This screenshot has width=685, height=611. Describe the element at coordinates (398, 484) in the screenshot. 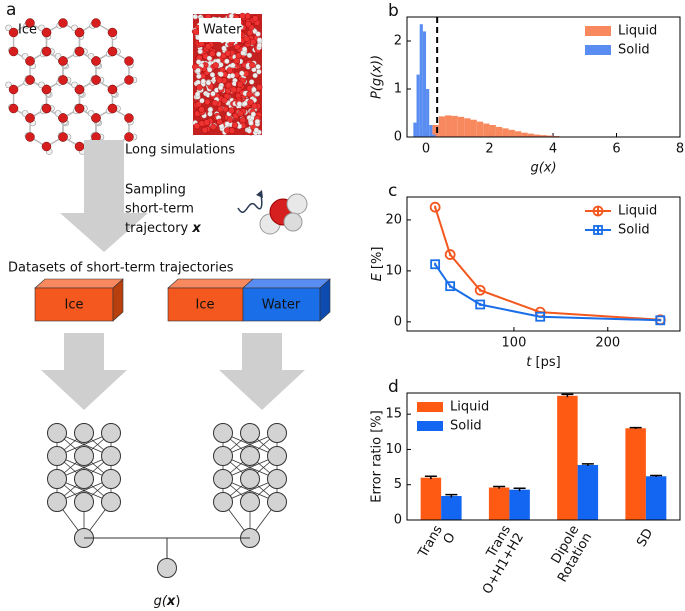

I see `y-tick-label: 5` at that location.